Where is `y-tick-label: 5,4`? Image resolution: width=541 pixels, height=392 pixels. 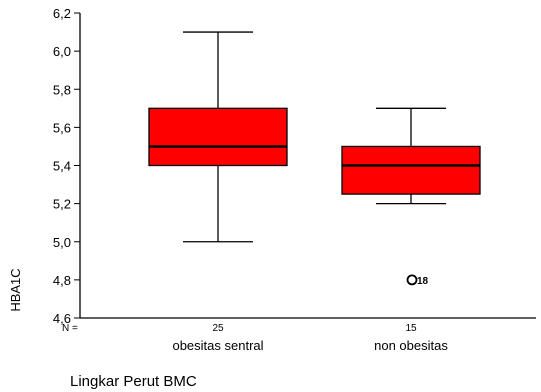
y-tick-label: 5,4 is located at coordinates (62, 166).